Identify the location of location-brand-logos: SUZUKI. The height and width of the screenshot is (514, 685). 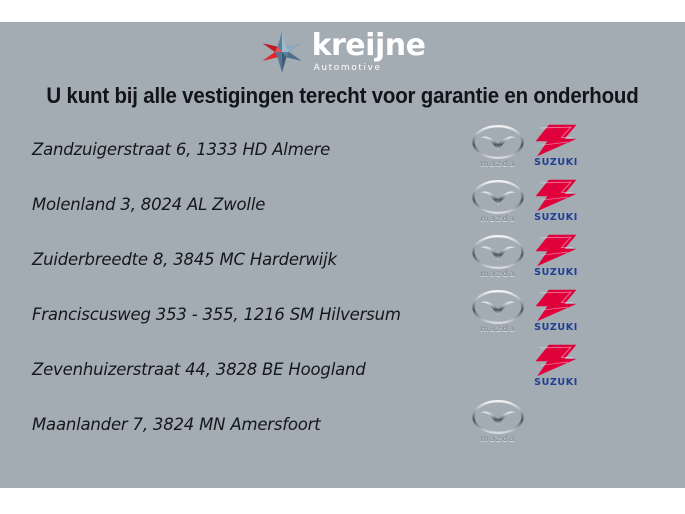
(572, 369).